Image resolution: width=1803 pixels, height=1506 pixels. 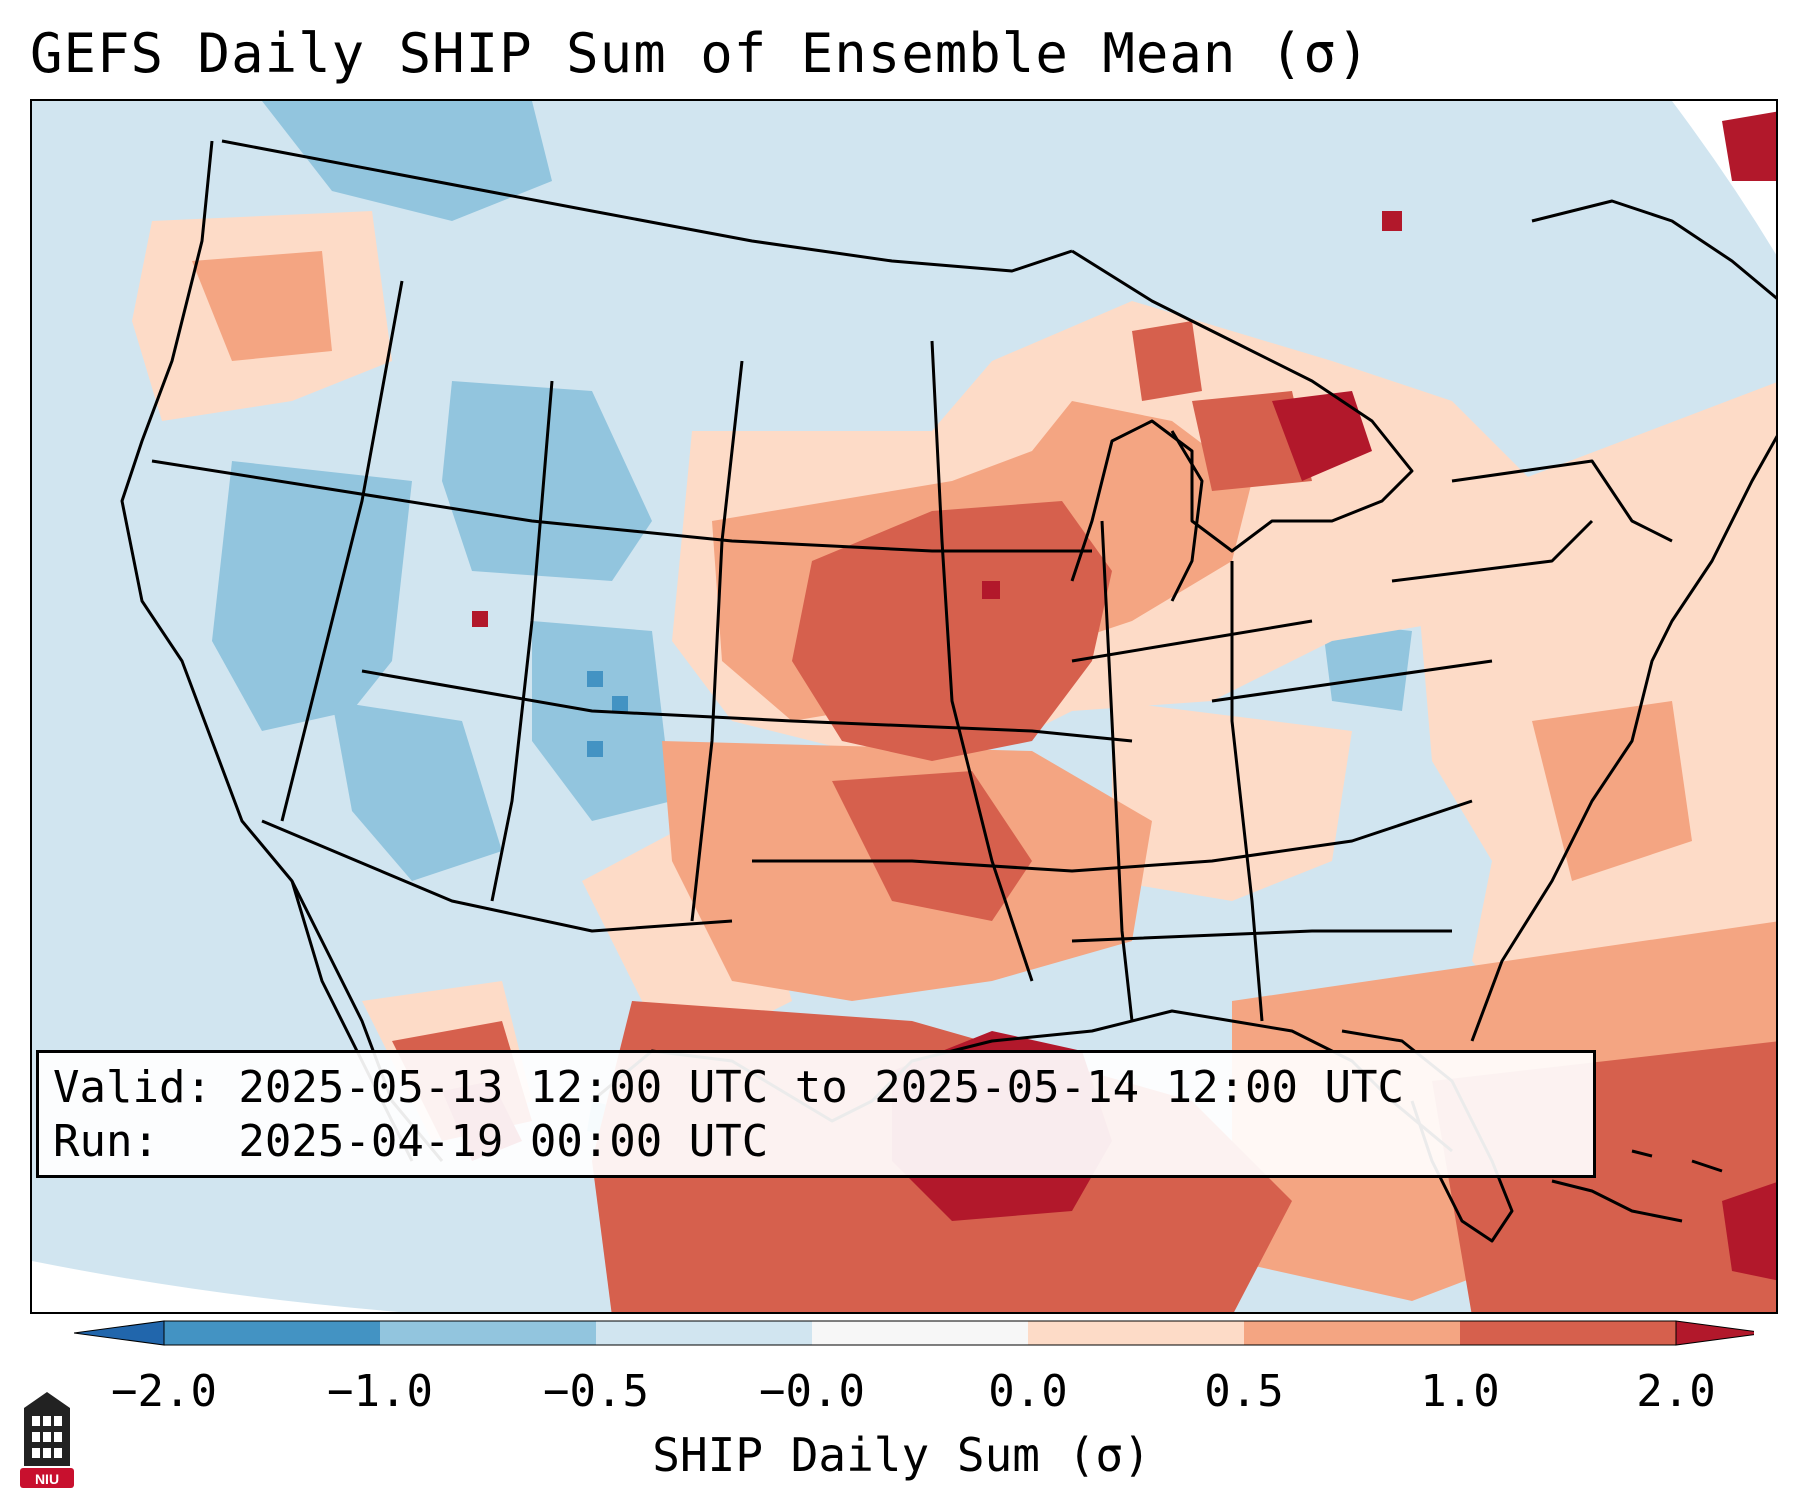 I want to click on colorbar-extend-low, so click(x=119, y=1333).